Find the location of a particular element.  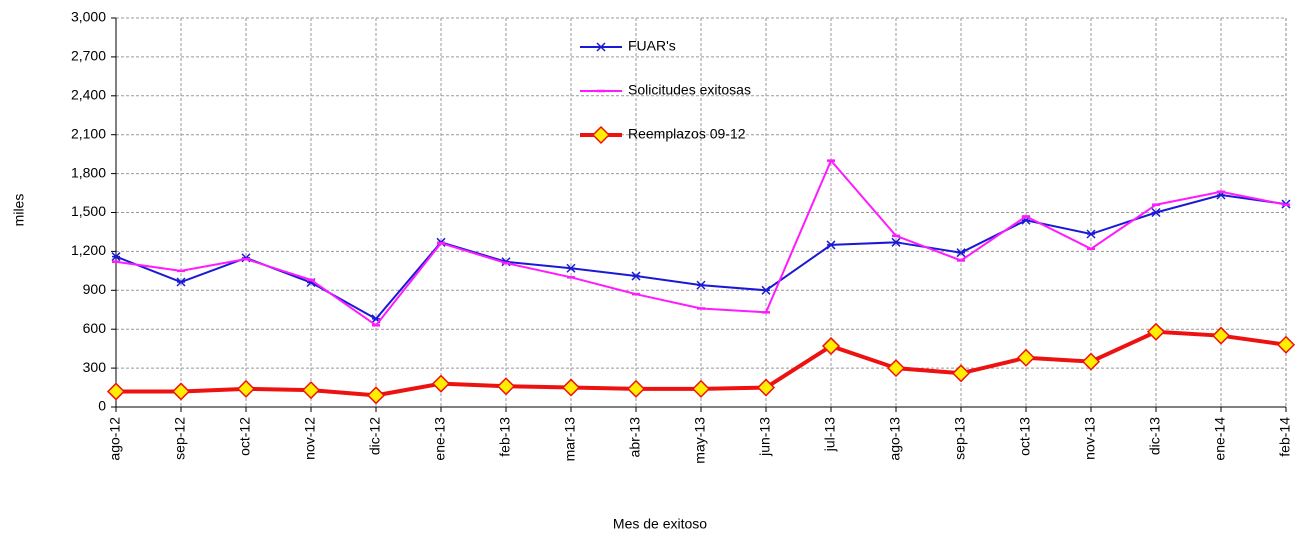

y-tick-label: 900 is located at coordinates (95, 289).